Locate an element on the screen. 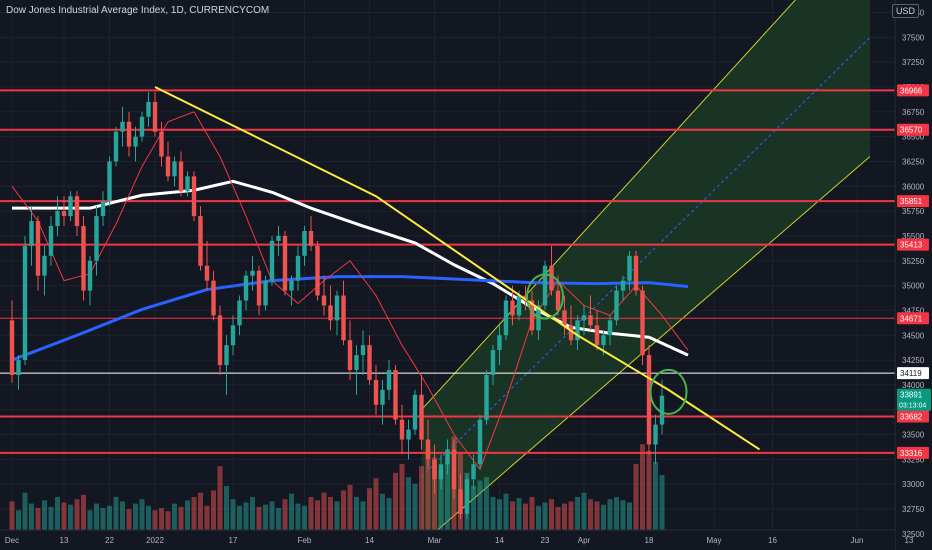 Image resolution: width=932 pixels, height=550 pixels. time-tick-label: Jun is located at coordinates (857, 540).